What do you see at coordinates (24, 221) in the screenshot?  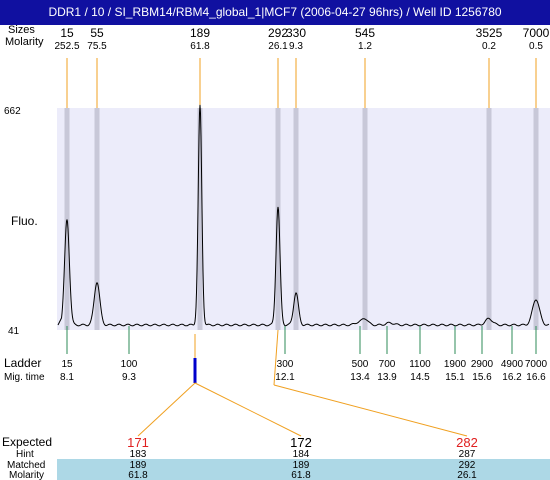 I see `fluo-label: Fluo.` at bounding box center [24, 221].